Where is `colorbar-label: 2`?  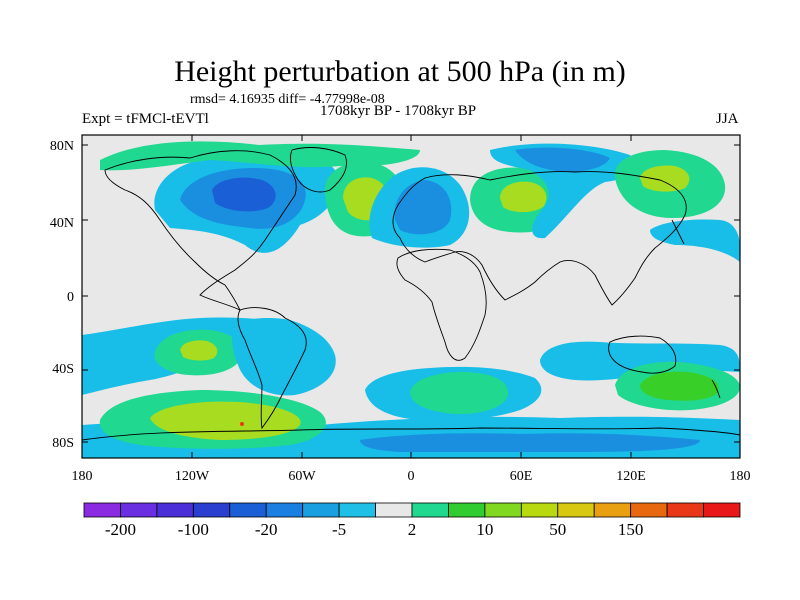
colorbar-label: 2 is located at coordinates (412, 529).